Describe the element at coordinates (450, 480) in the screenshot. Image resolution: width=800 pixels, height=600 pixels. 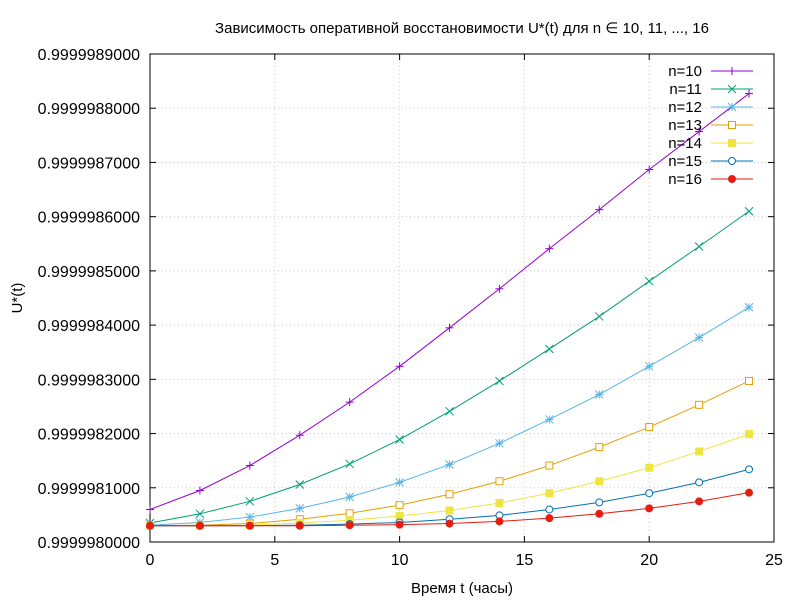
I see `series-n=14` at that location.